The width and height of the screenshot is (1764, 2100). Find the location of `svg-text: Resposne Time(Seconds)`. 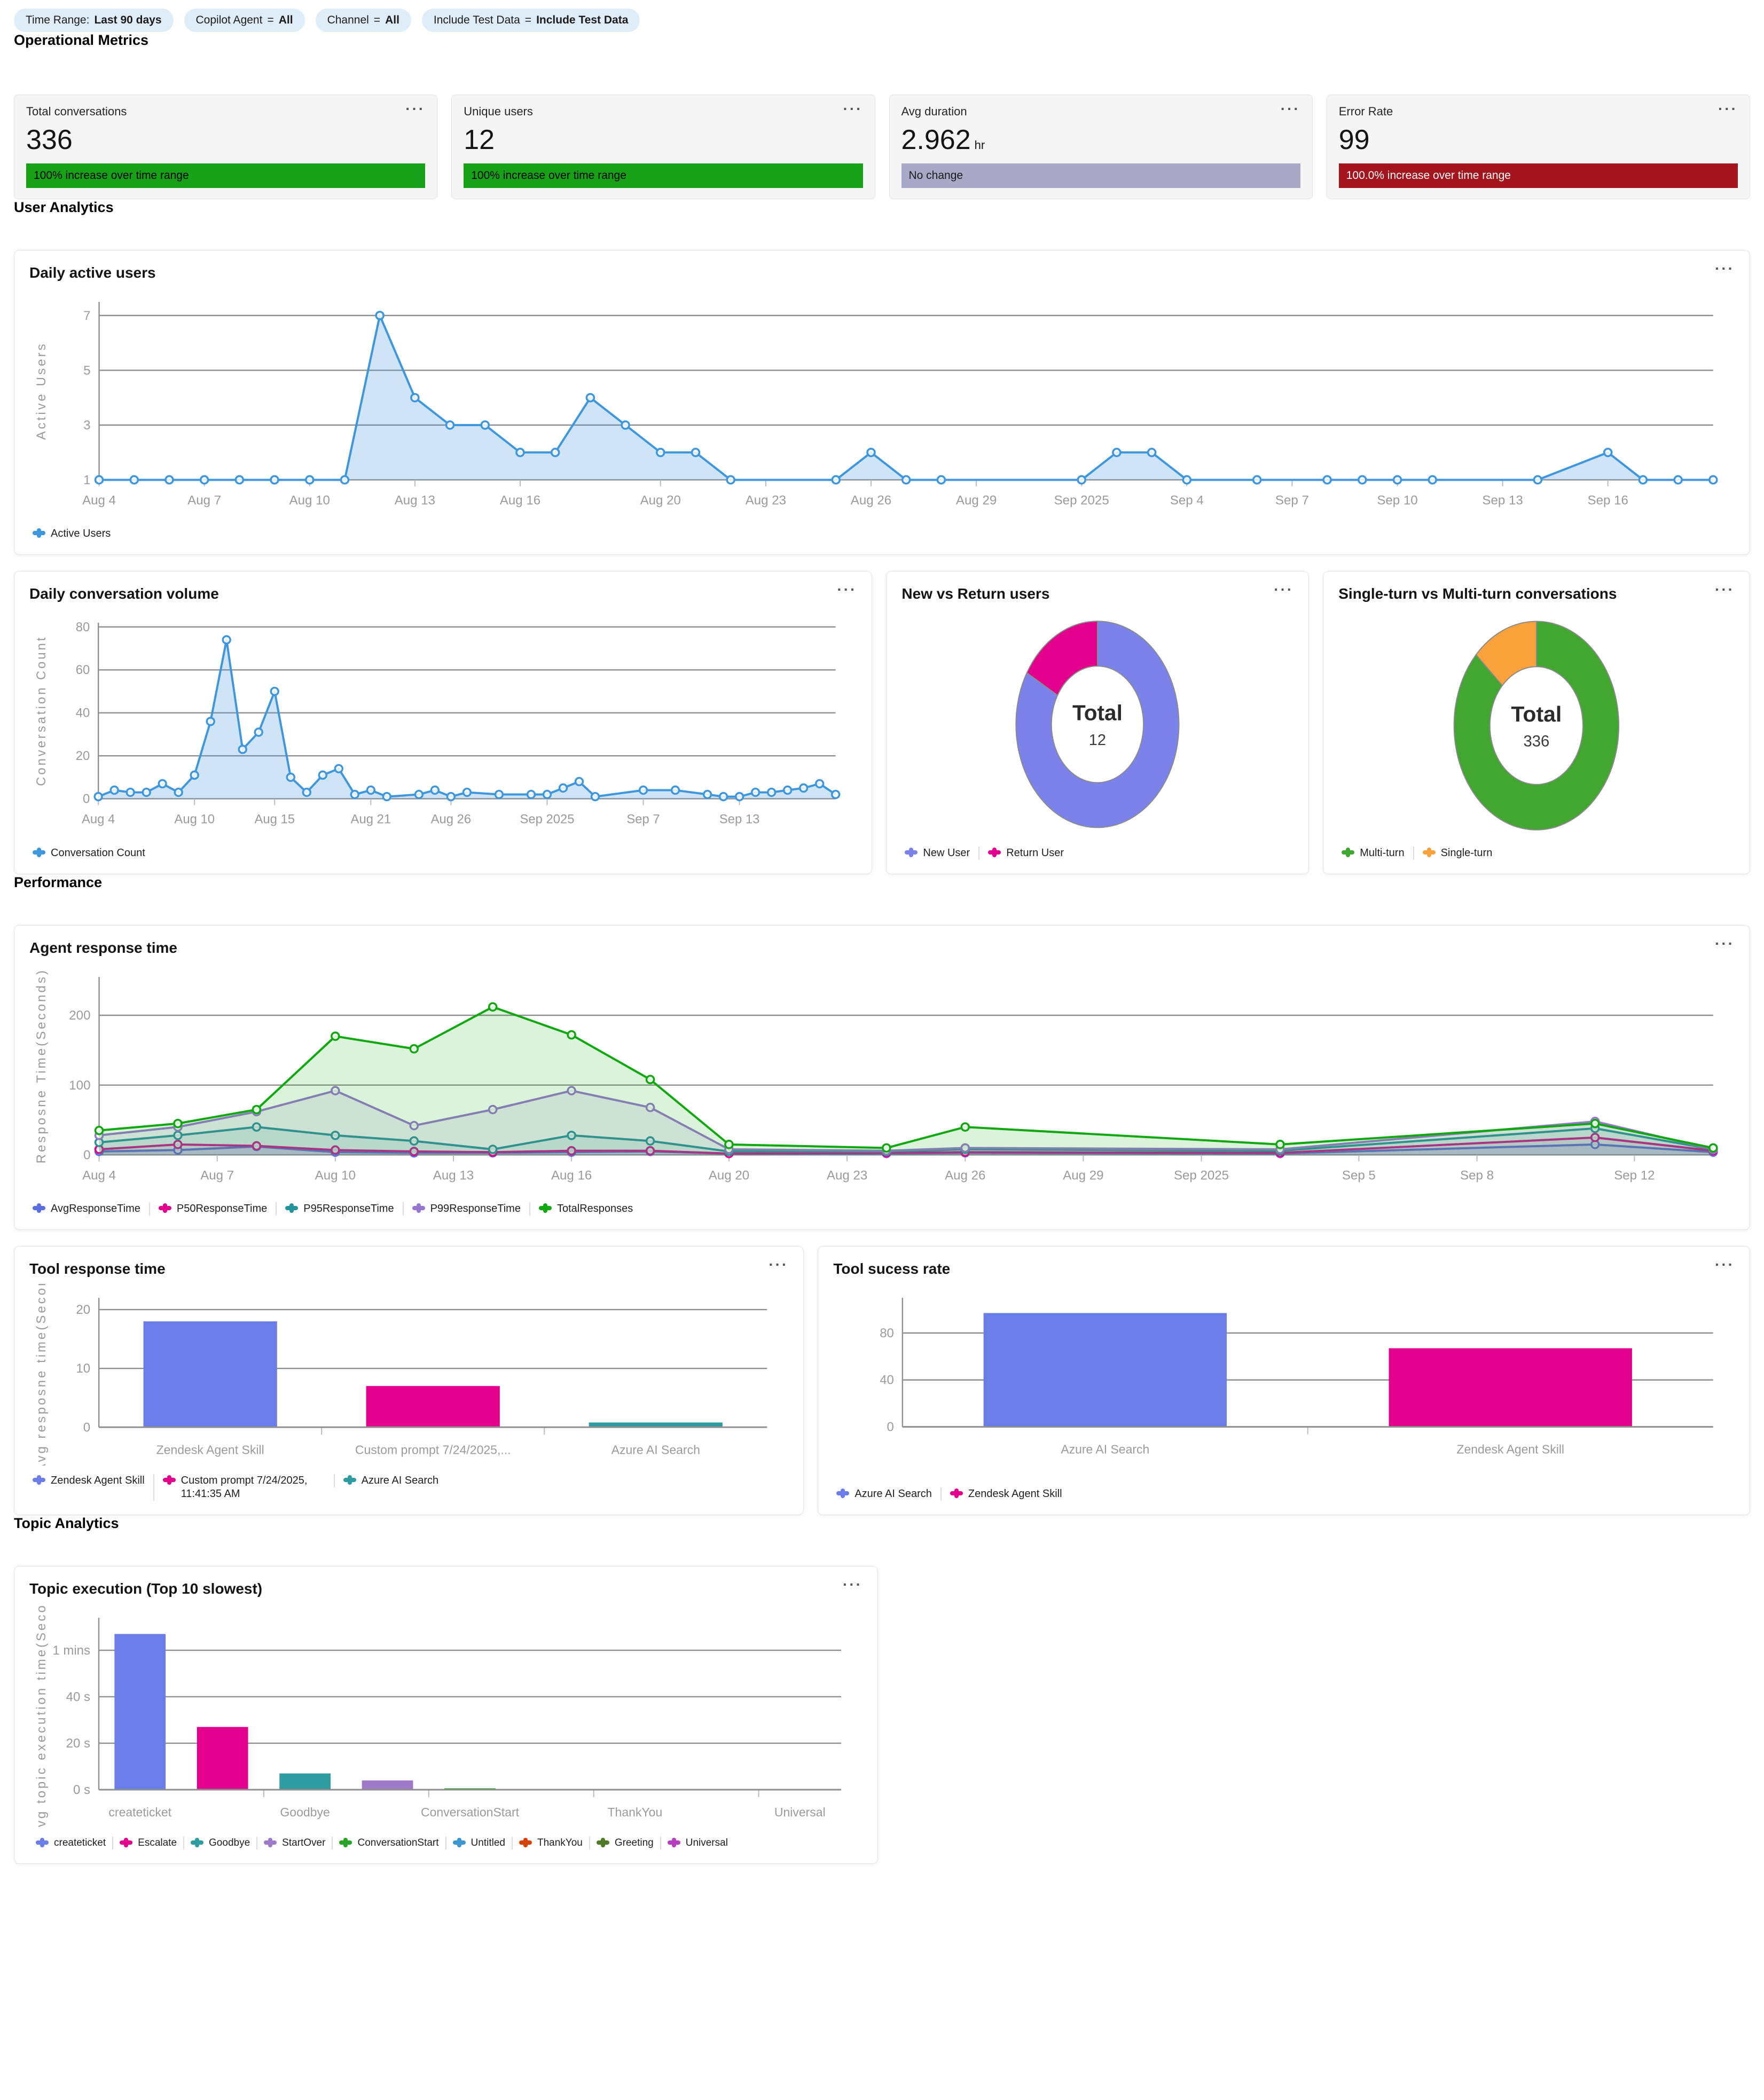

svg-text: Resposne Time(Seconds) is located at coordinates (41, 1065).